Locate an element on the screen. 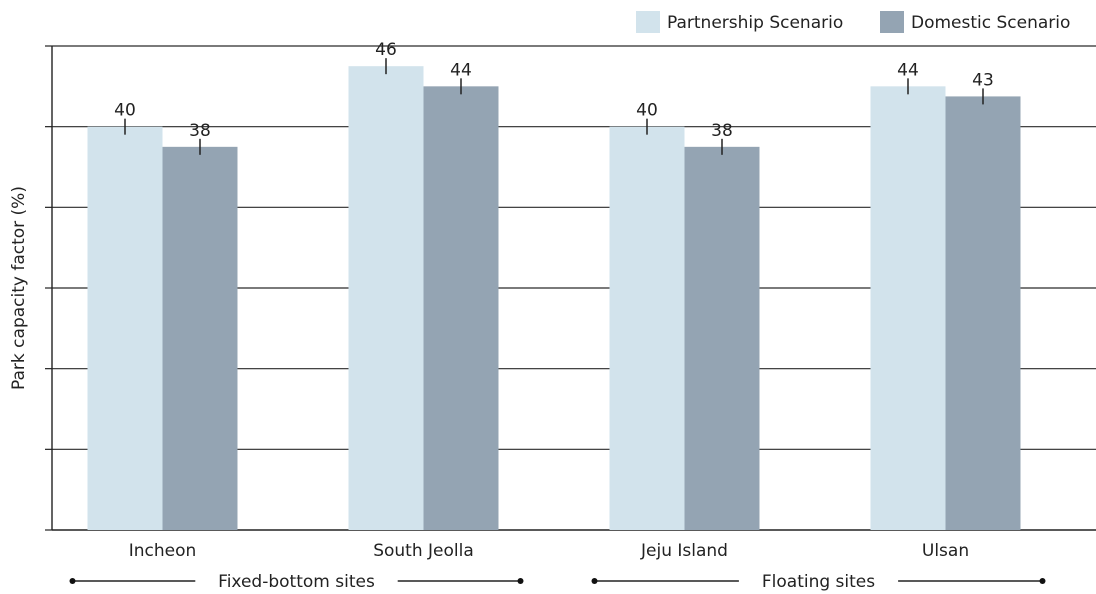 The image size is (1096, 594). x-tick-labels: Incheon South Jeolla Jeju Island Ulsan is located at coordinates (549, 551).